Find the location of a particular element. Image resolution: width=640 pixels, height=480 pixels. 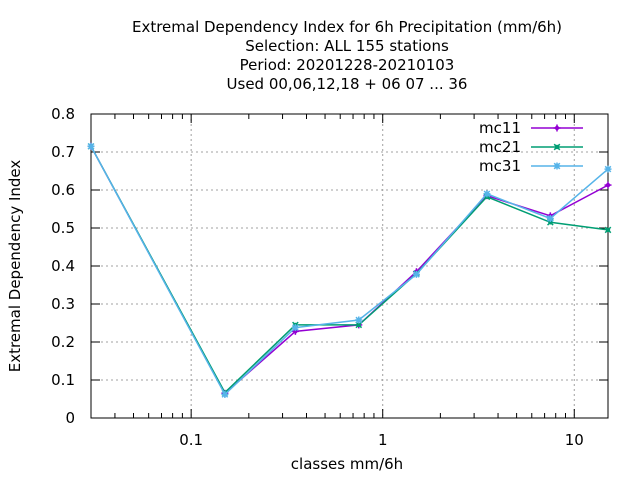

y-tick-label: 0.6 is located at coordinates (63, 190).